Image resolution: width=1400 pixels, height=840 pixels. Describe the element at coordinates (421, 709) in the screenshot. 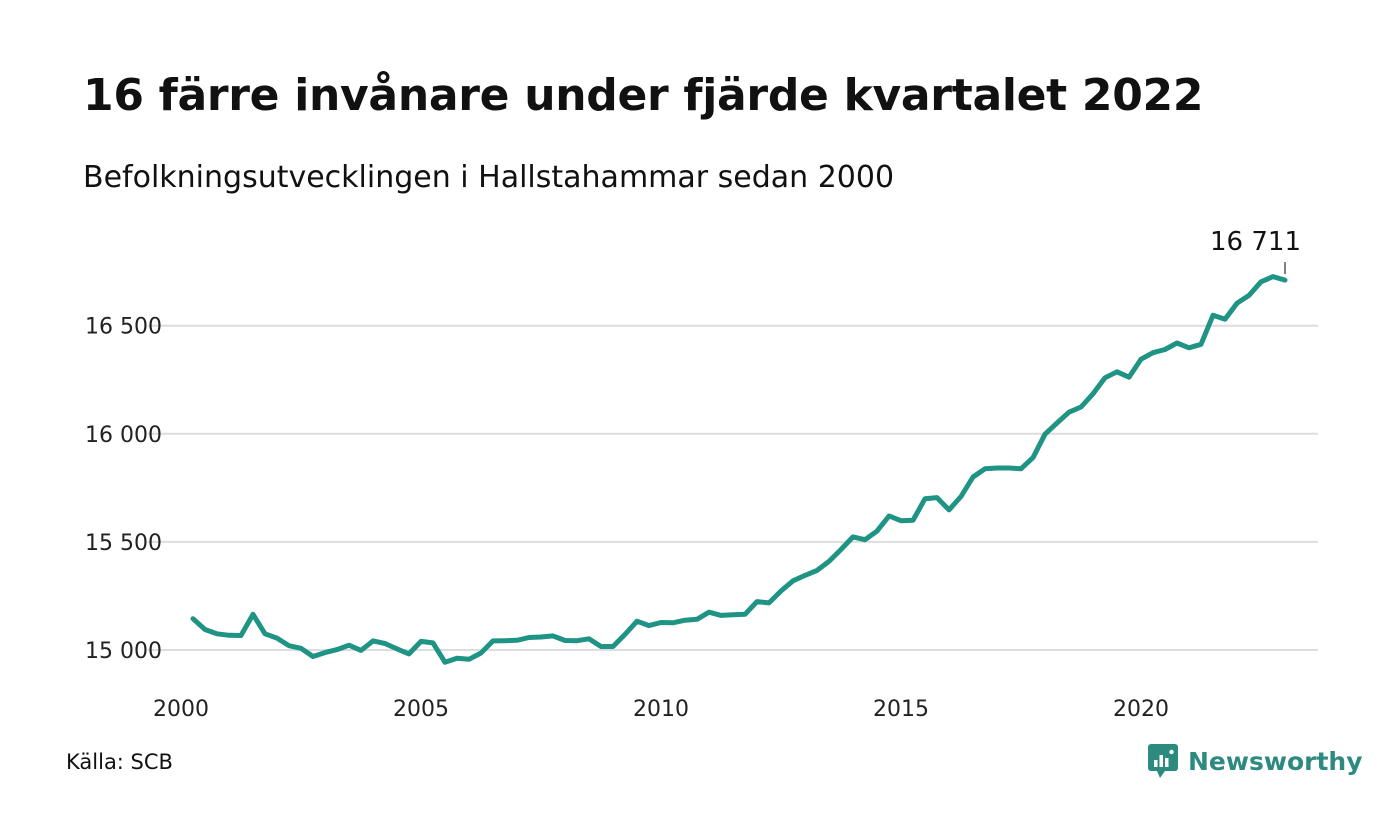

I see `x-tick-label-1: 2005` at that location.